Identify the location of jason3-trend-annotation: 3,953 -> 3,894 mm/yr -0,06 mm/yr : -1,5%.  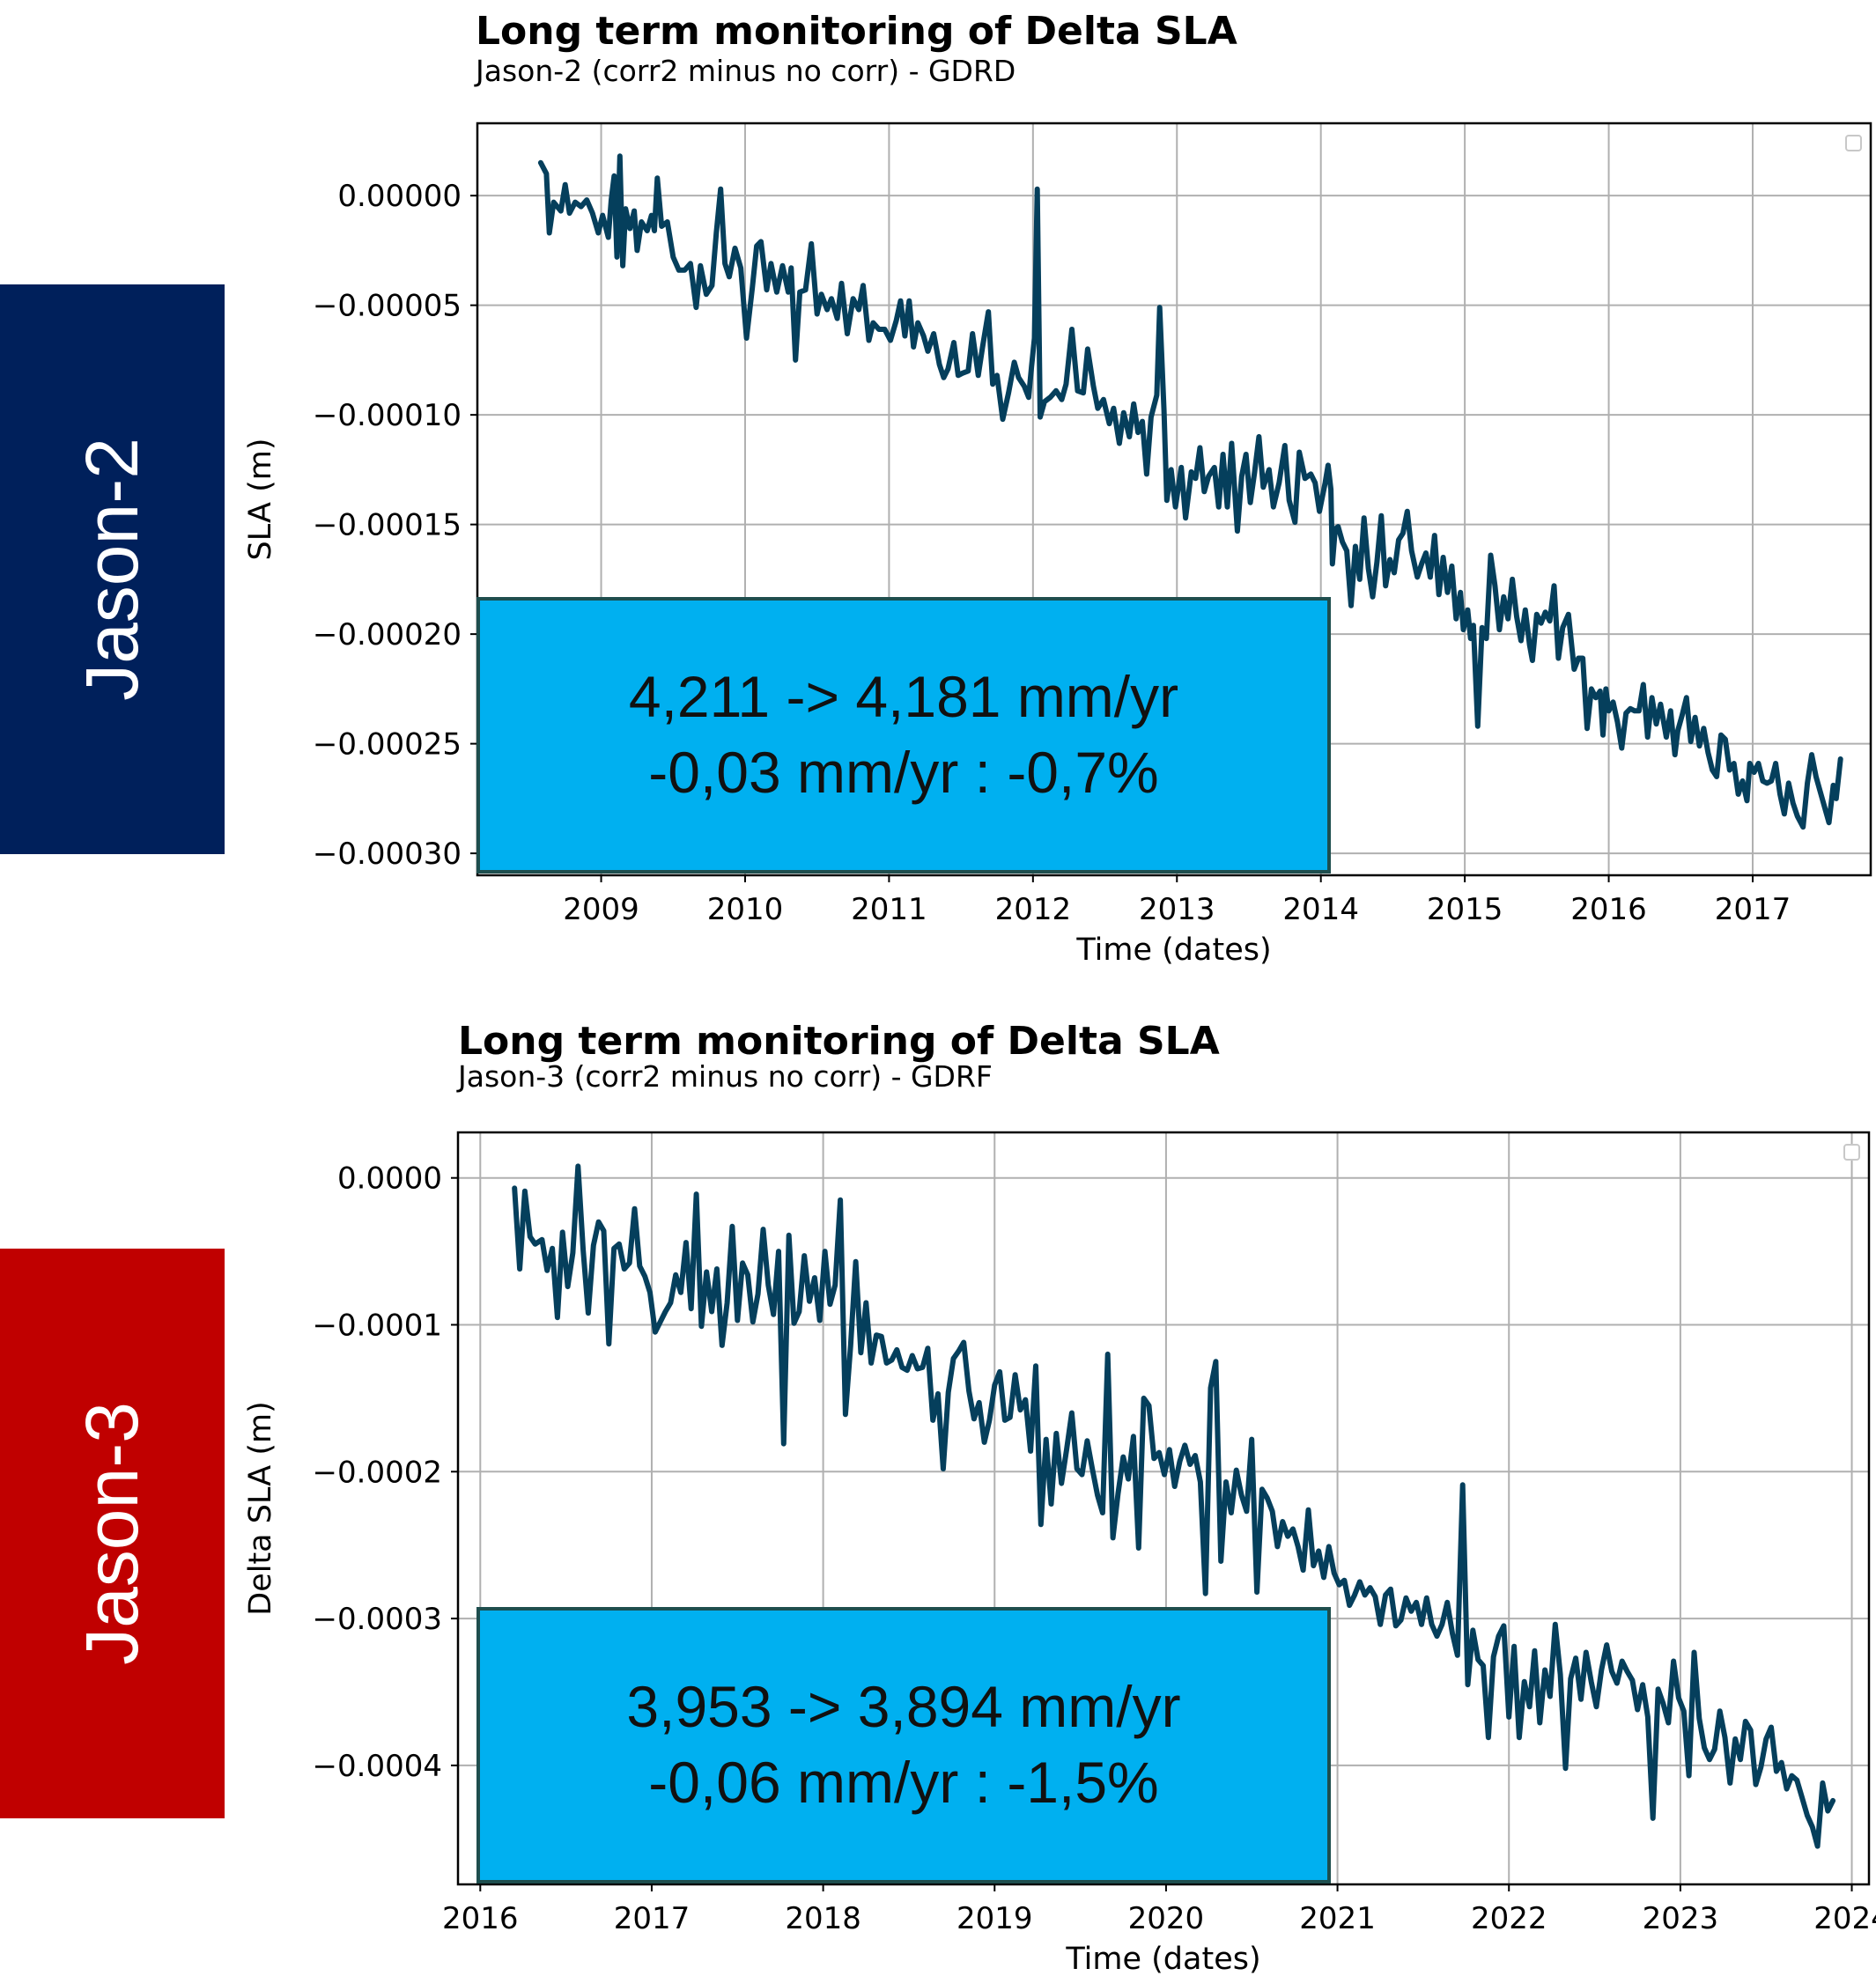
(904, 1745).